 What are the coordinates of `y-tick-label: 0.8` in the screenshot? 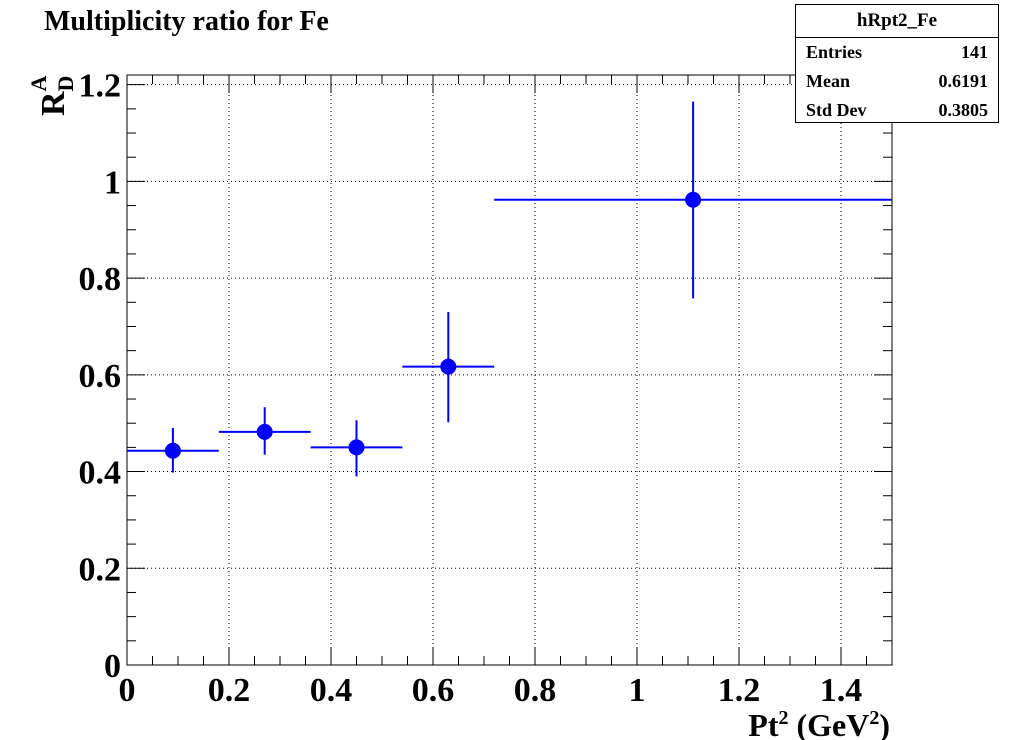 It's located at (100, 279).